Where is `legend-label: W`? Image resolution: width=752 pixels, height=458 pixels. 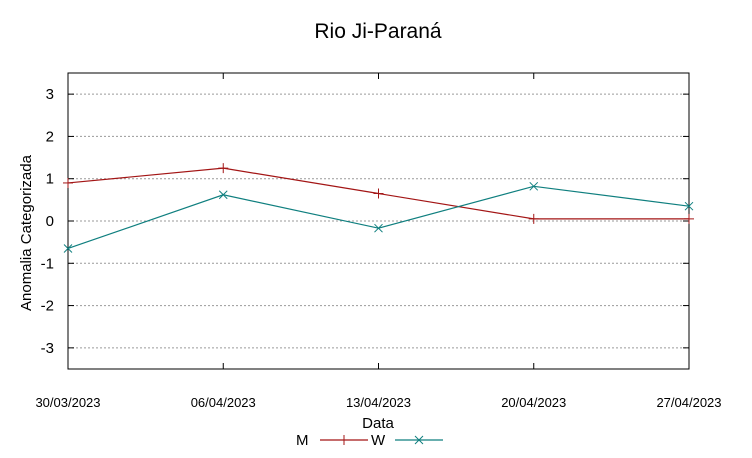
legend-label: W is located at coordinates (378, 440).